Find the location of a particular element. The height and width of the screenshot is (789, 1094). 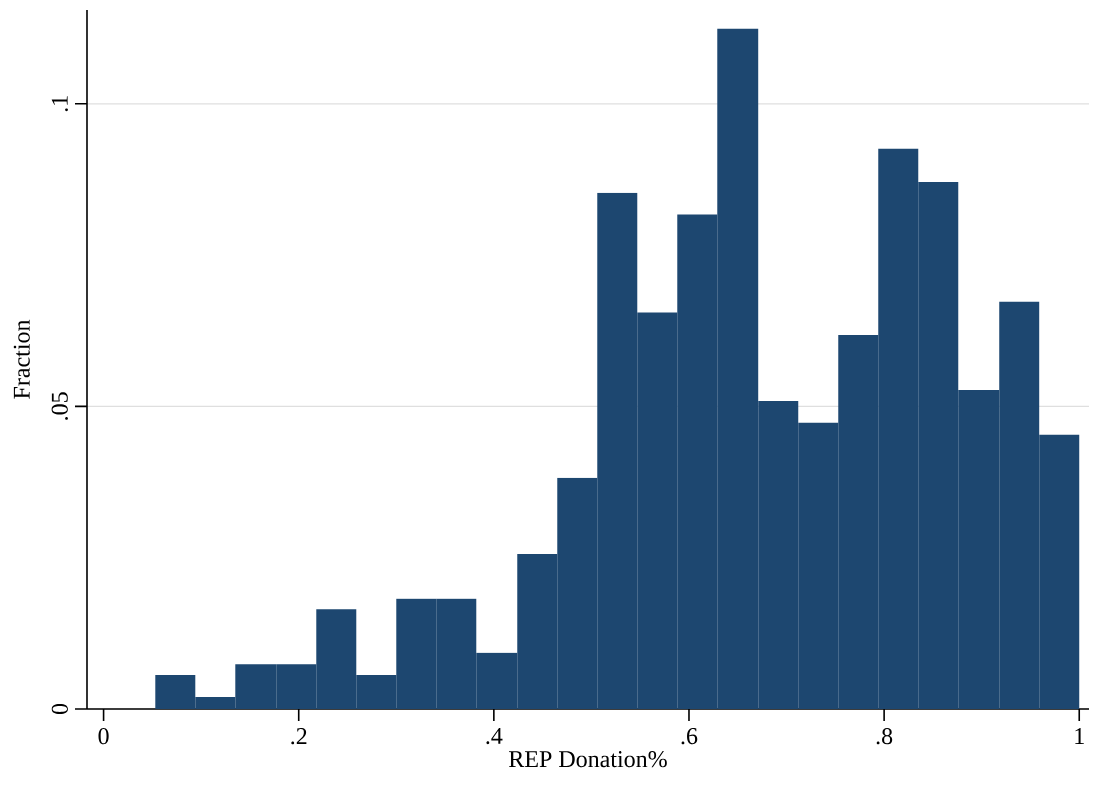

x-tick-label: .4 is located at coordinates (494, 736).